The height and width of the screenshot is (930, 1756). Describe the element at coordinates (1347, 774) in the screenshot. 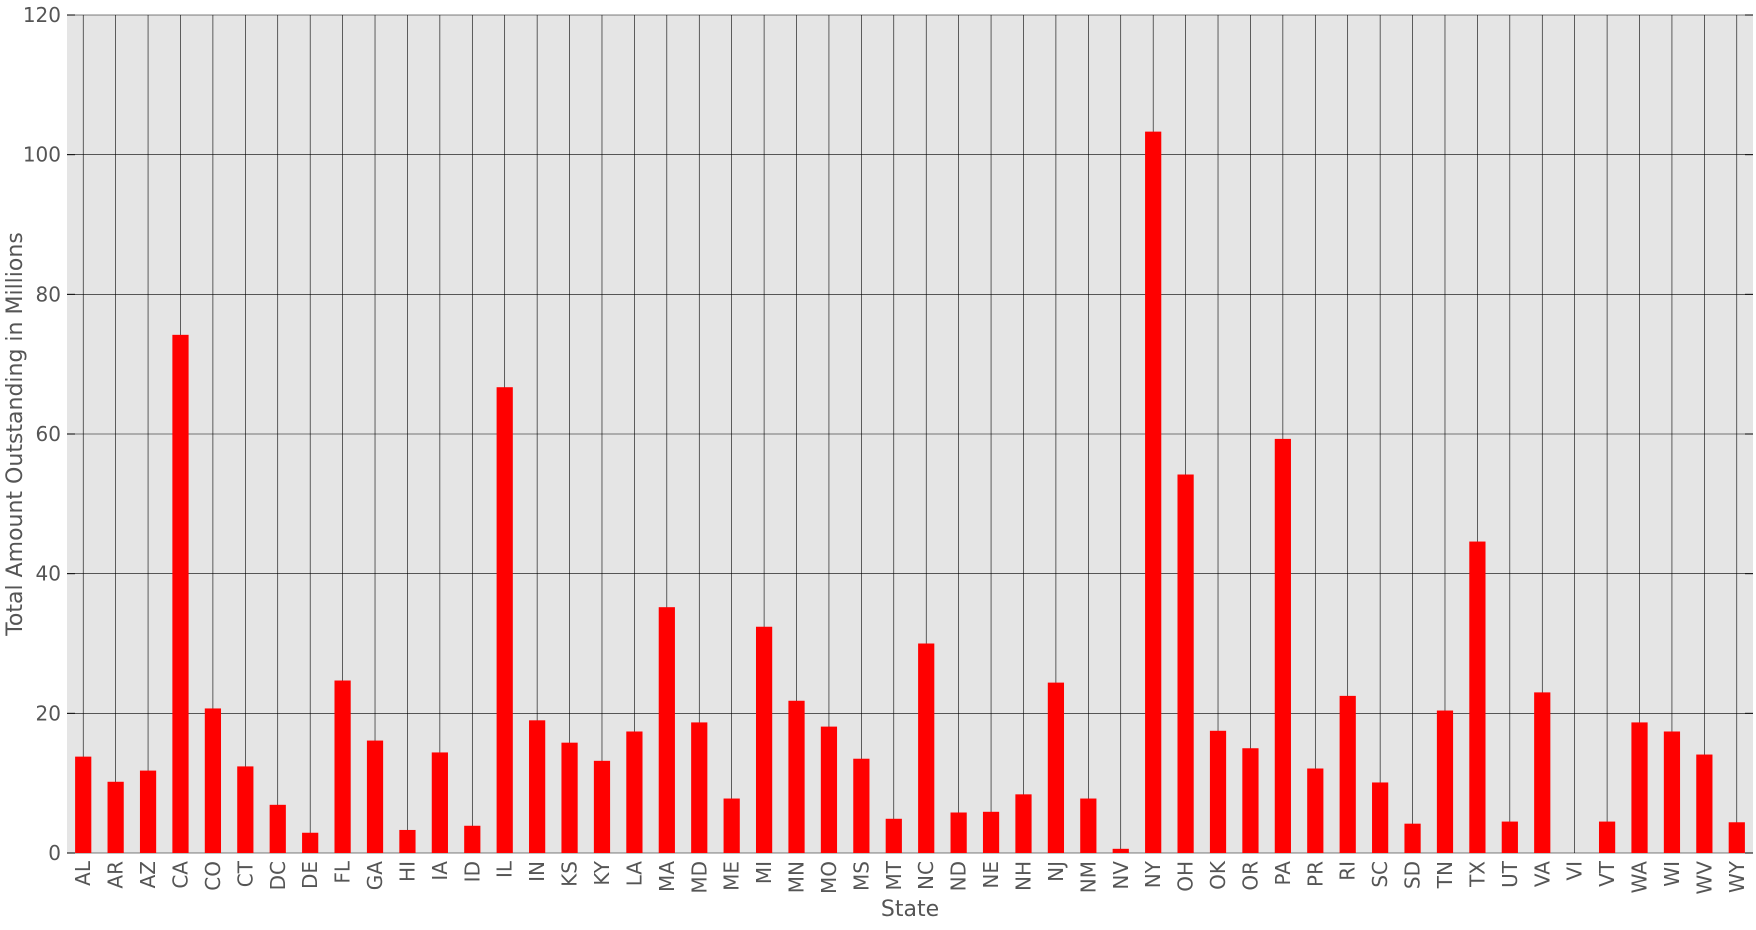

I see `bar-ri` at that location.